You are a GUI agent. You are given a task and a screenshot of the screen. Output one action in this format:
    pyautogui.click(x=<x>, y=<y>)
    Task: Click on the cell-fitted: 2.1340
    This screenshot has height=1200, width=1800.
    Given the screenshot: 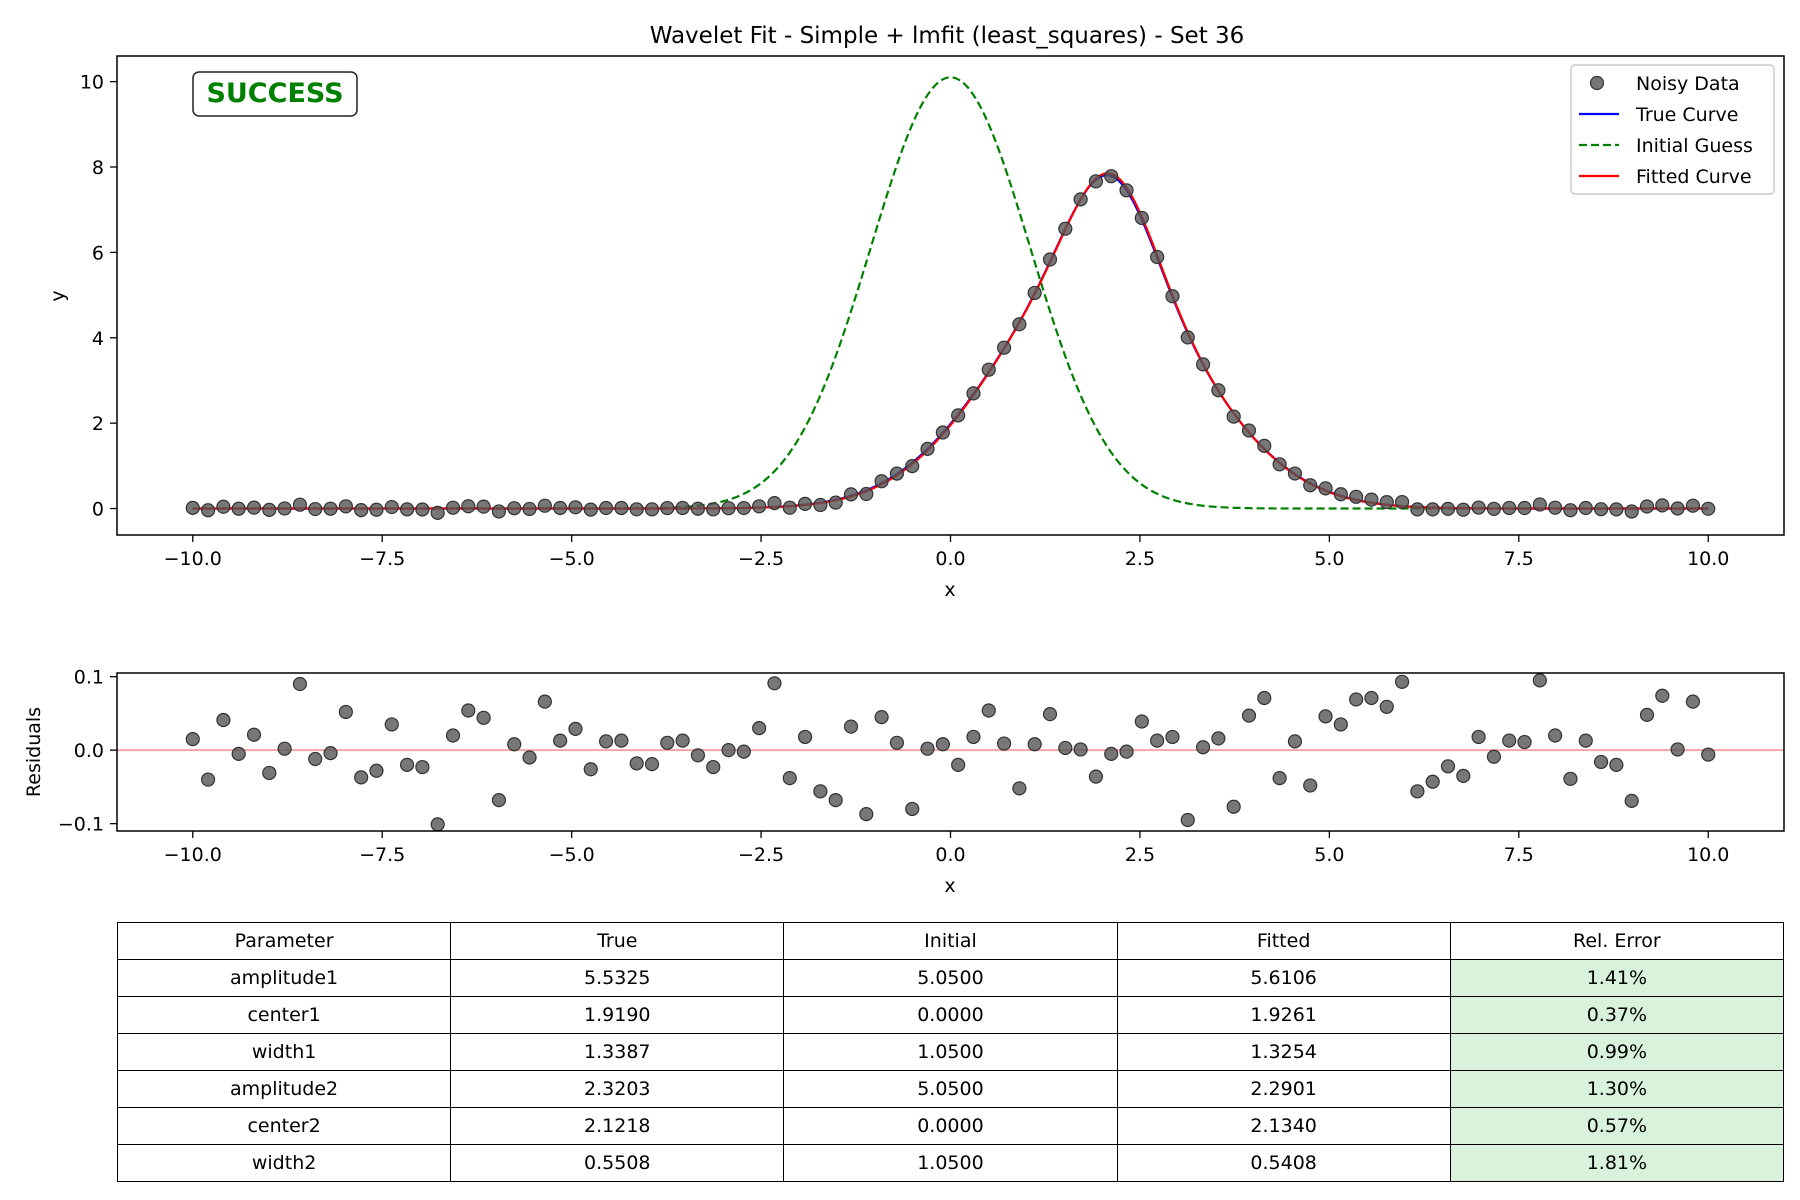 What is the action you would take?
    pyautogui.click(x=1283, y=1126)
    